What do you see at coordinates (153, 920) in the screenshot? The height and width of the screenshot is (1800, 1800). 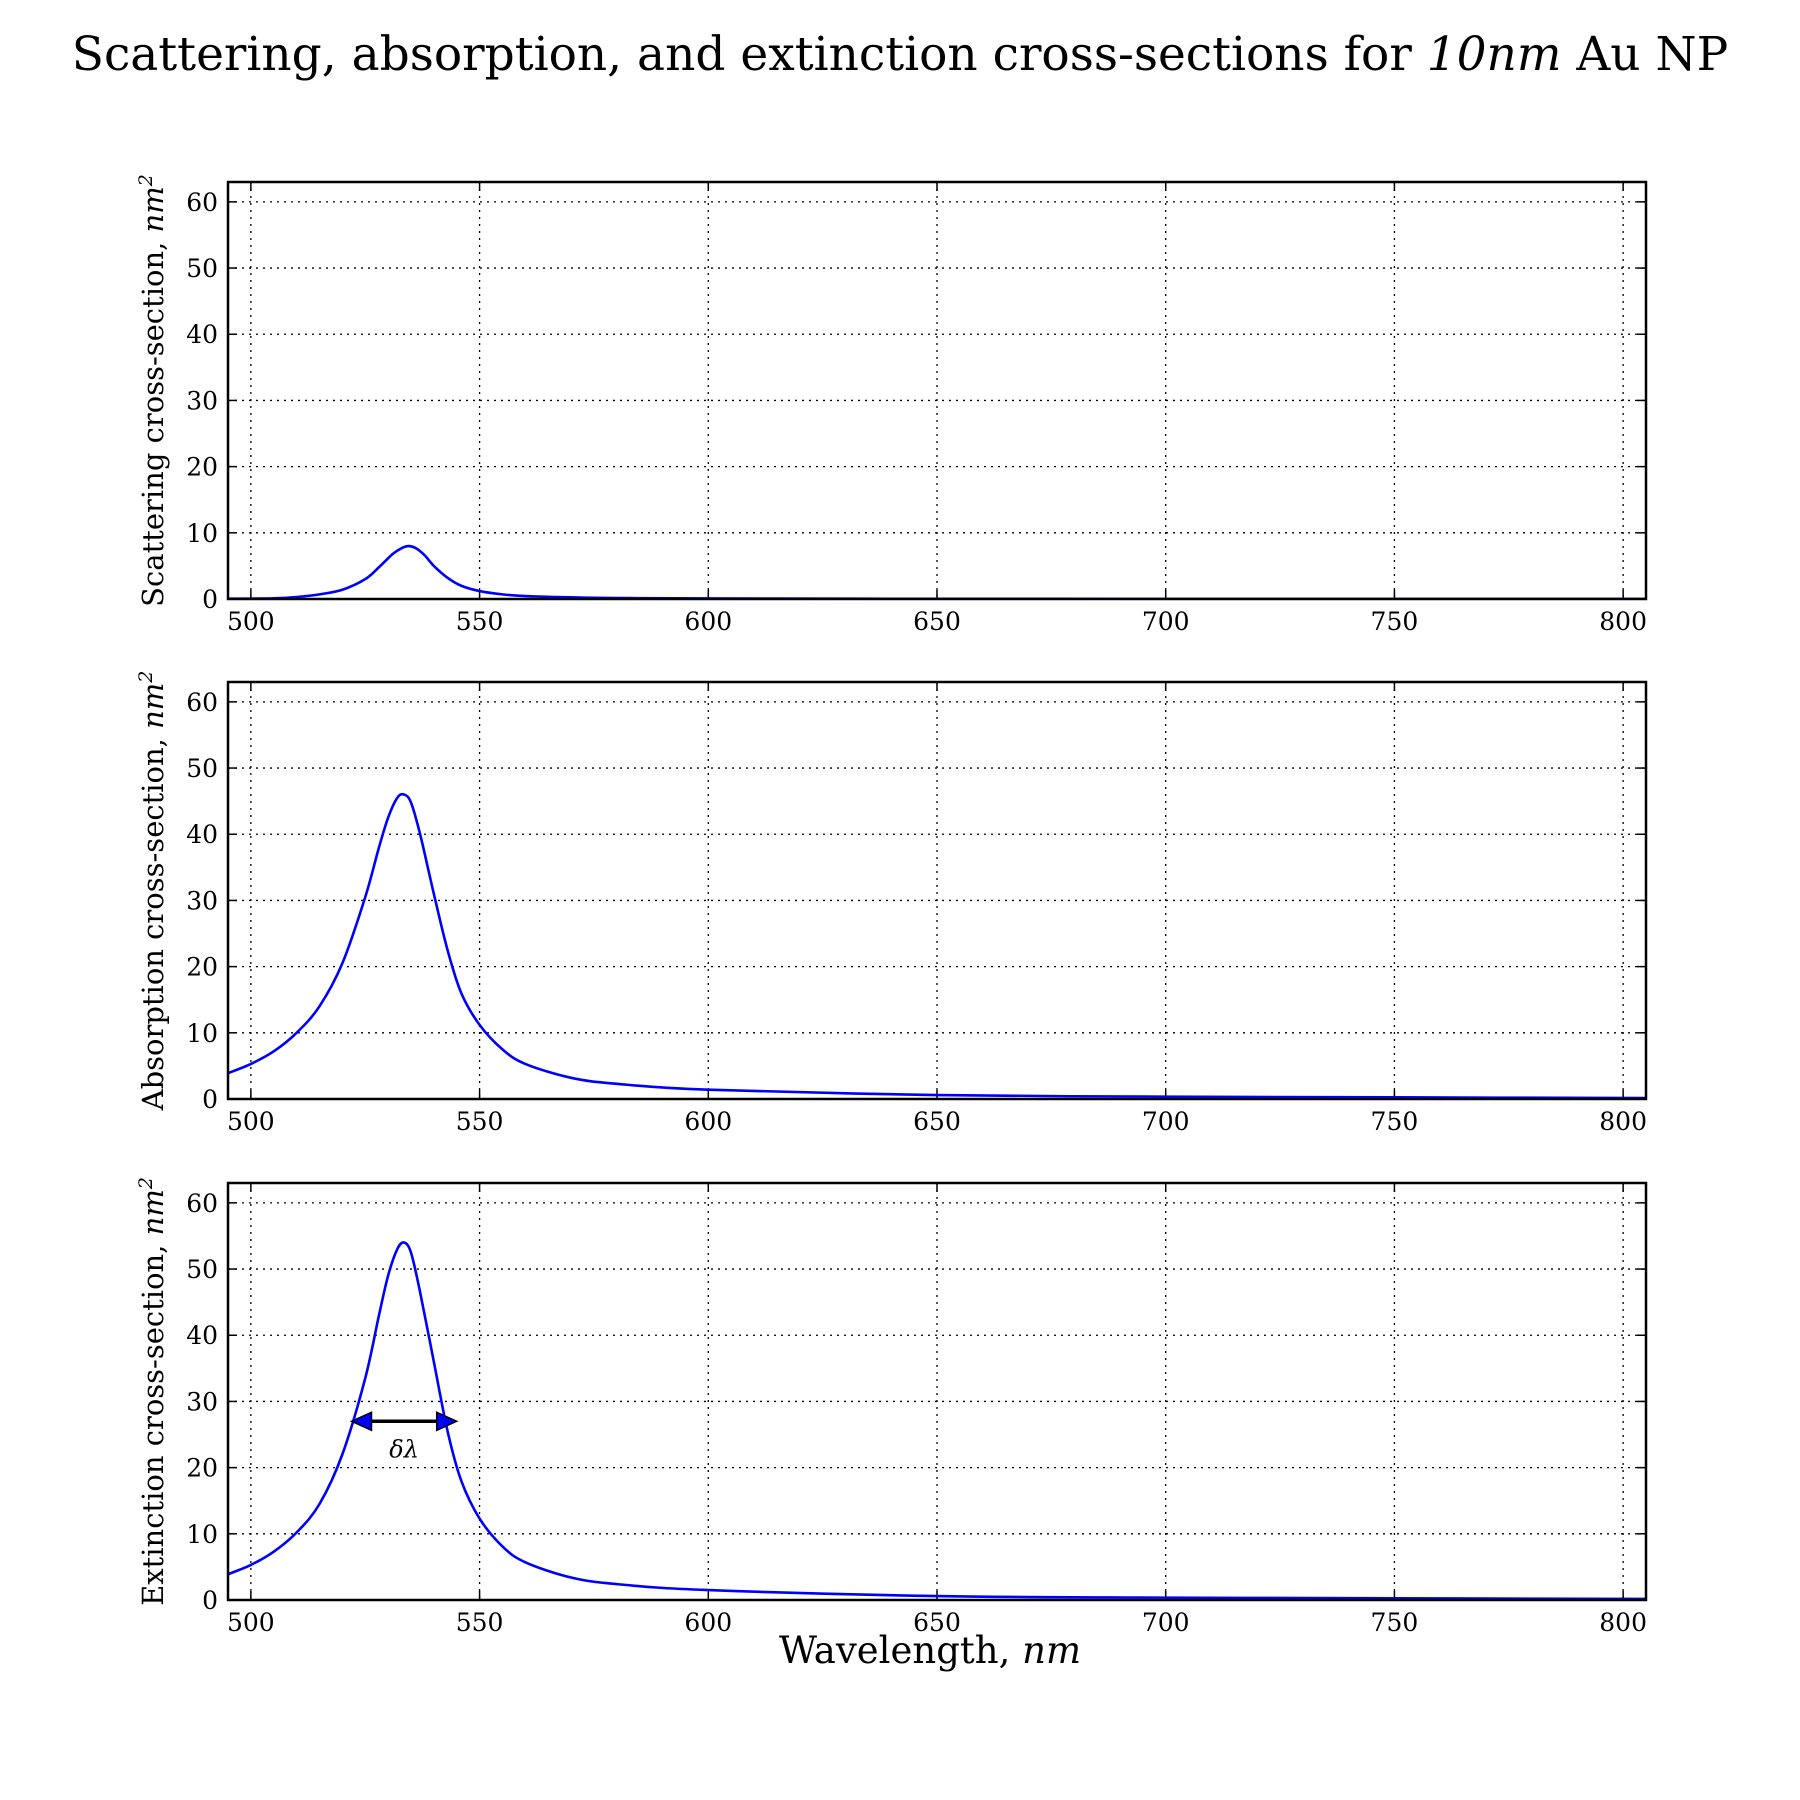 I see `y-axis-label-main: Absorption cross-section,` at bounding box center [153, 920].